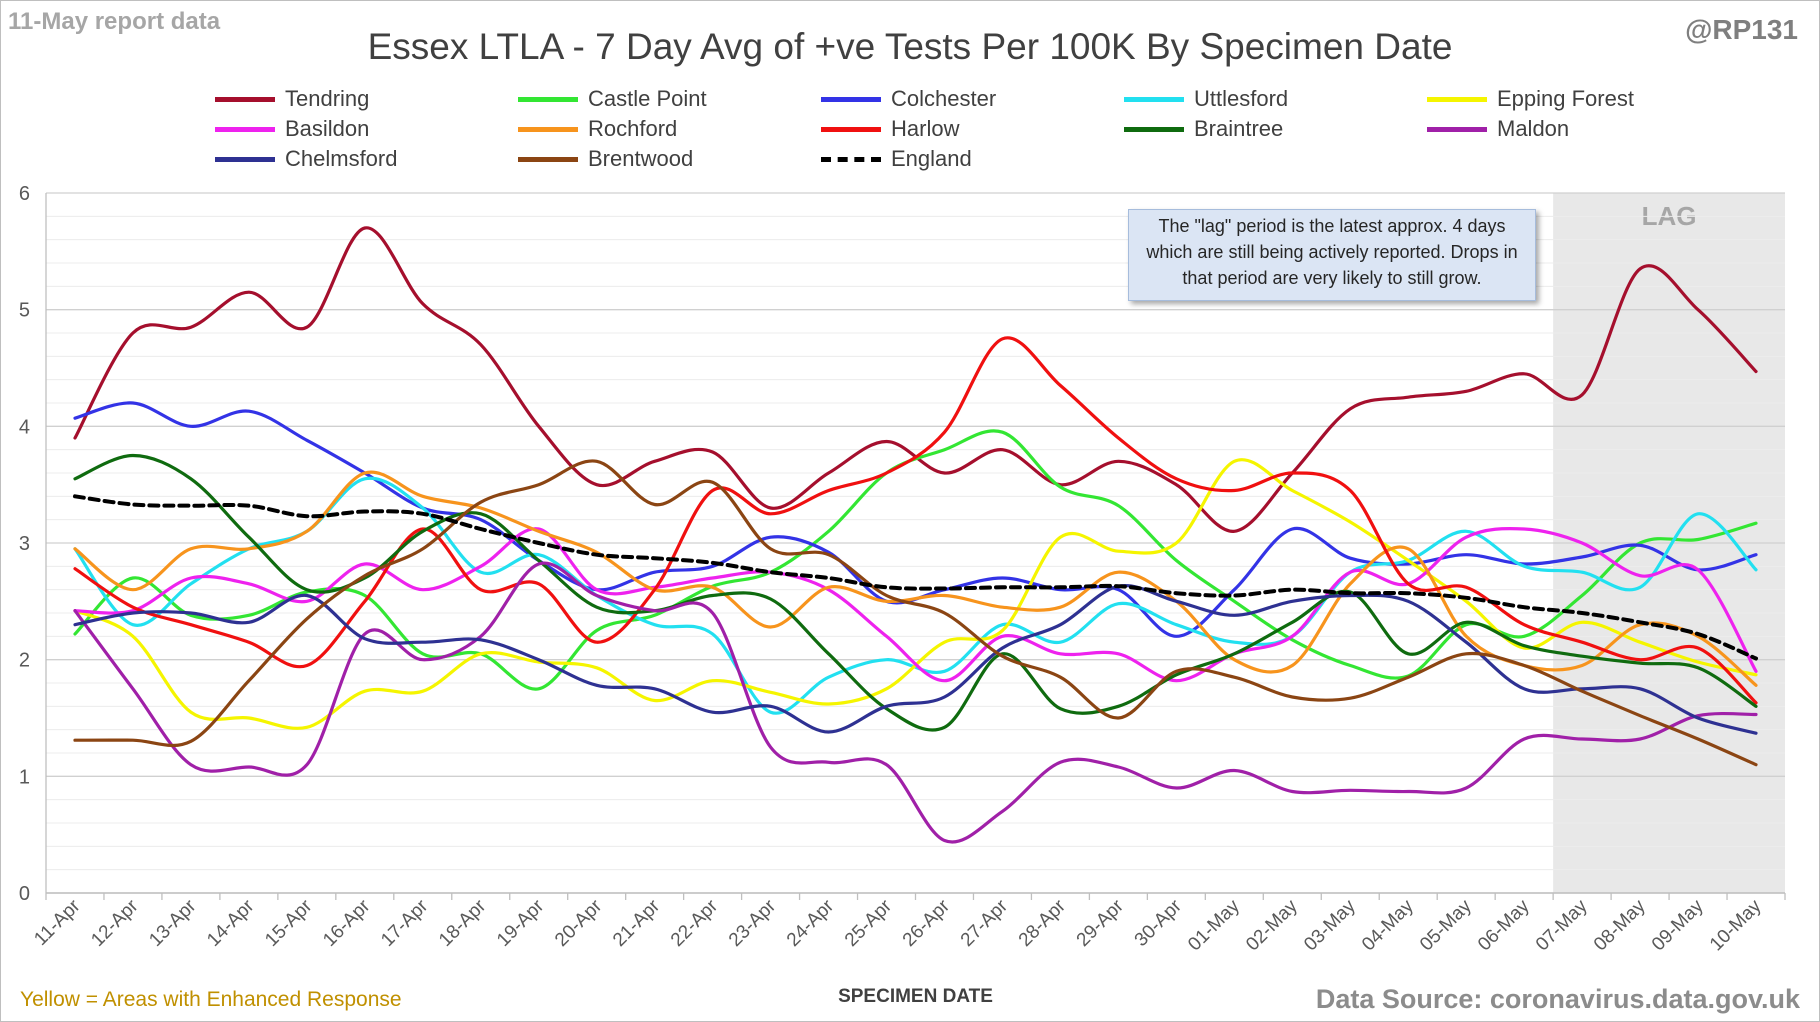 This screenshot has height=1022, width=1820. I want to click on x-tick-label: 08-May, so click(1620, 925).